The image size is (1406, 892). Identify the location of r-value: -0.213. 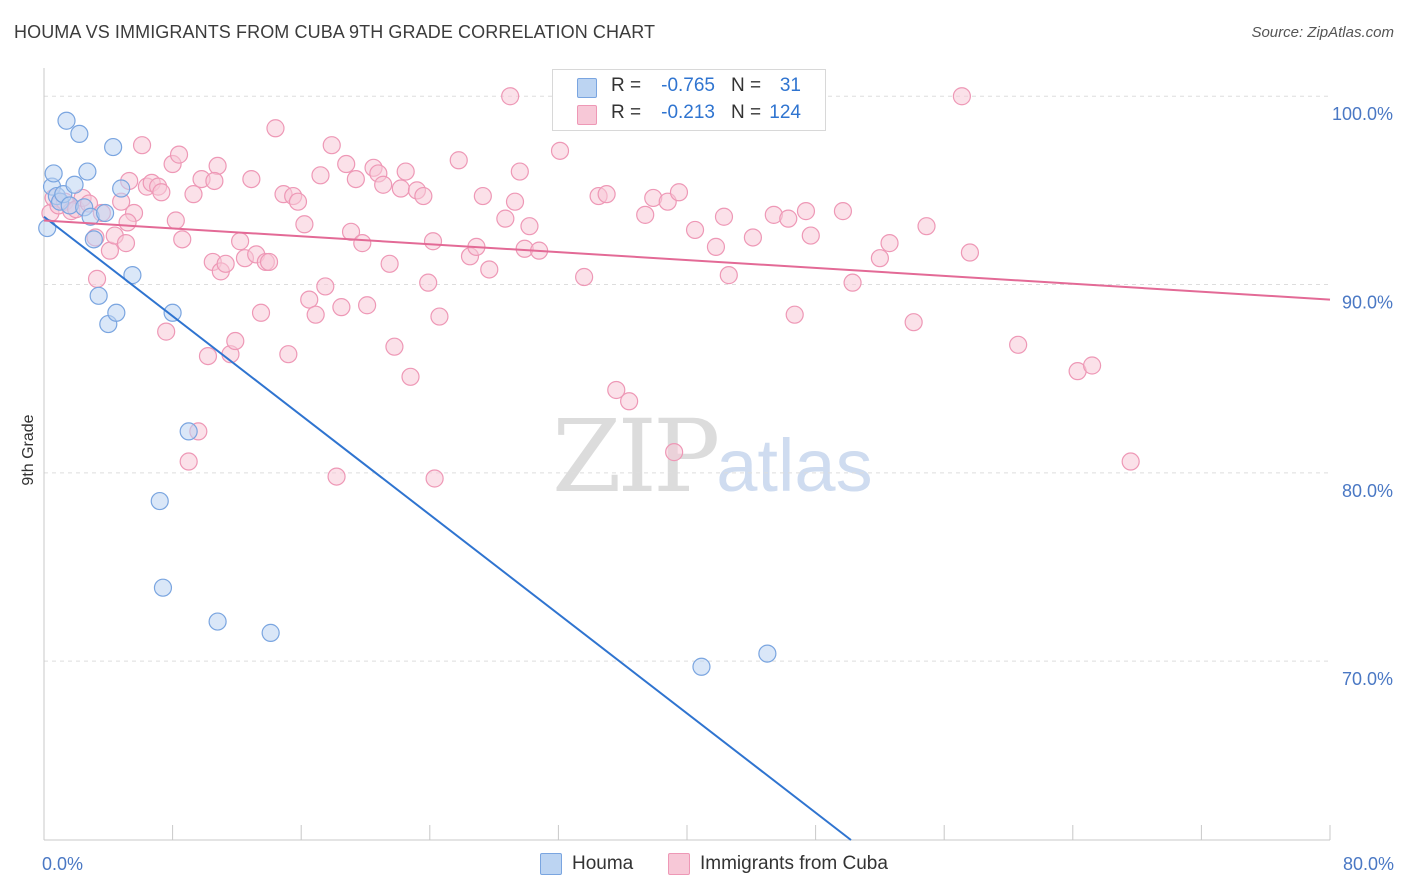
(688, 112).